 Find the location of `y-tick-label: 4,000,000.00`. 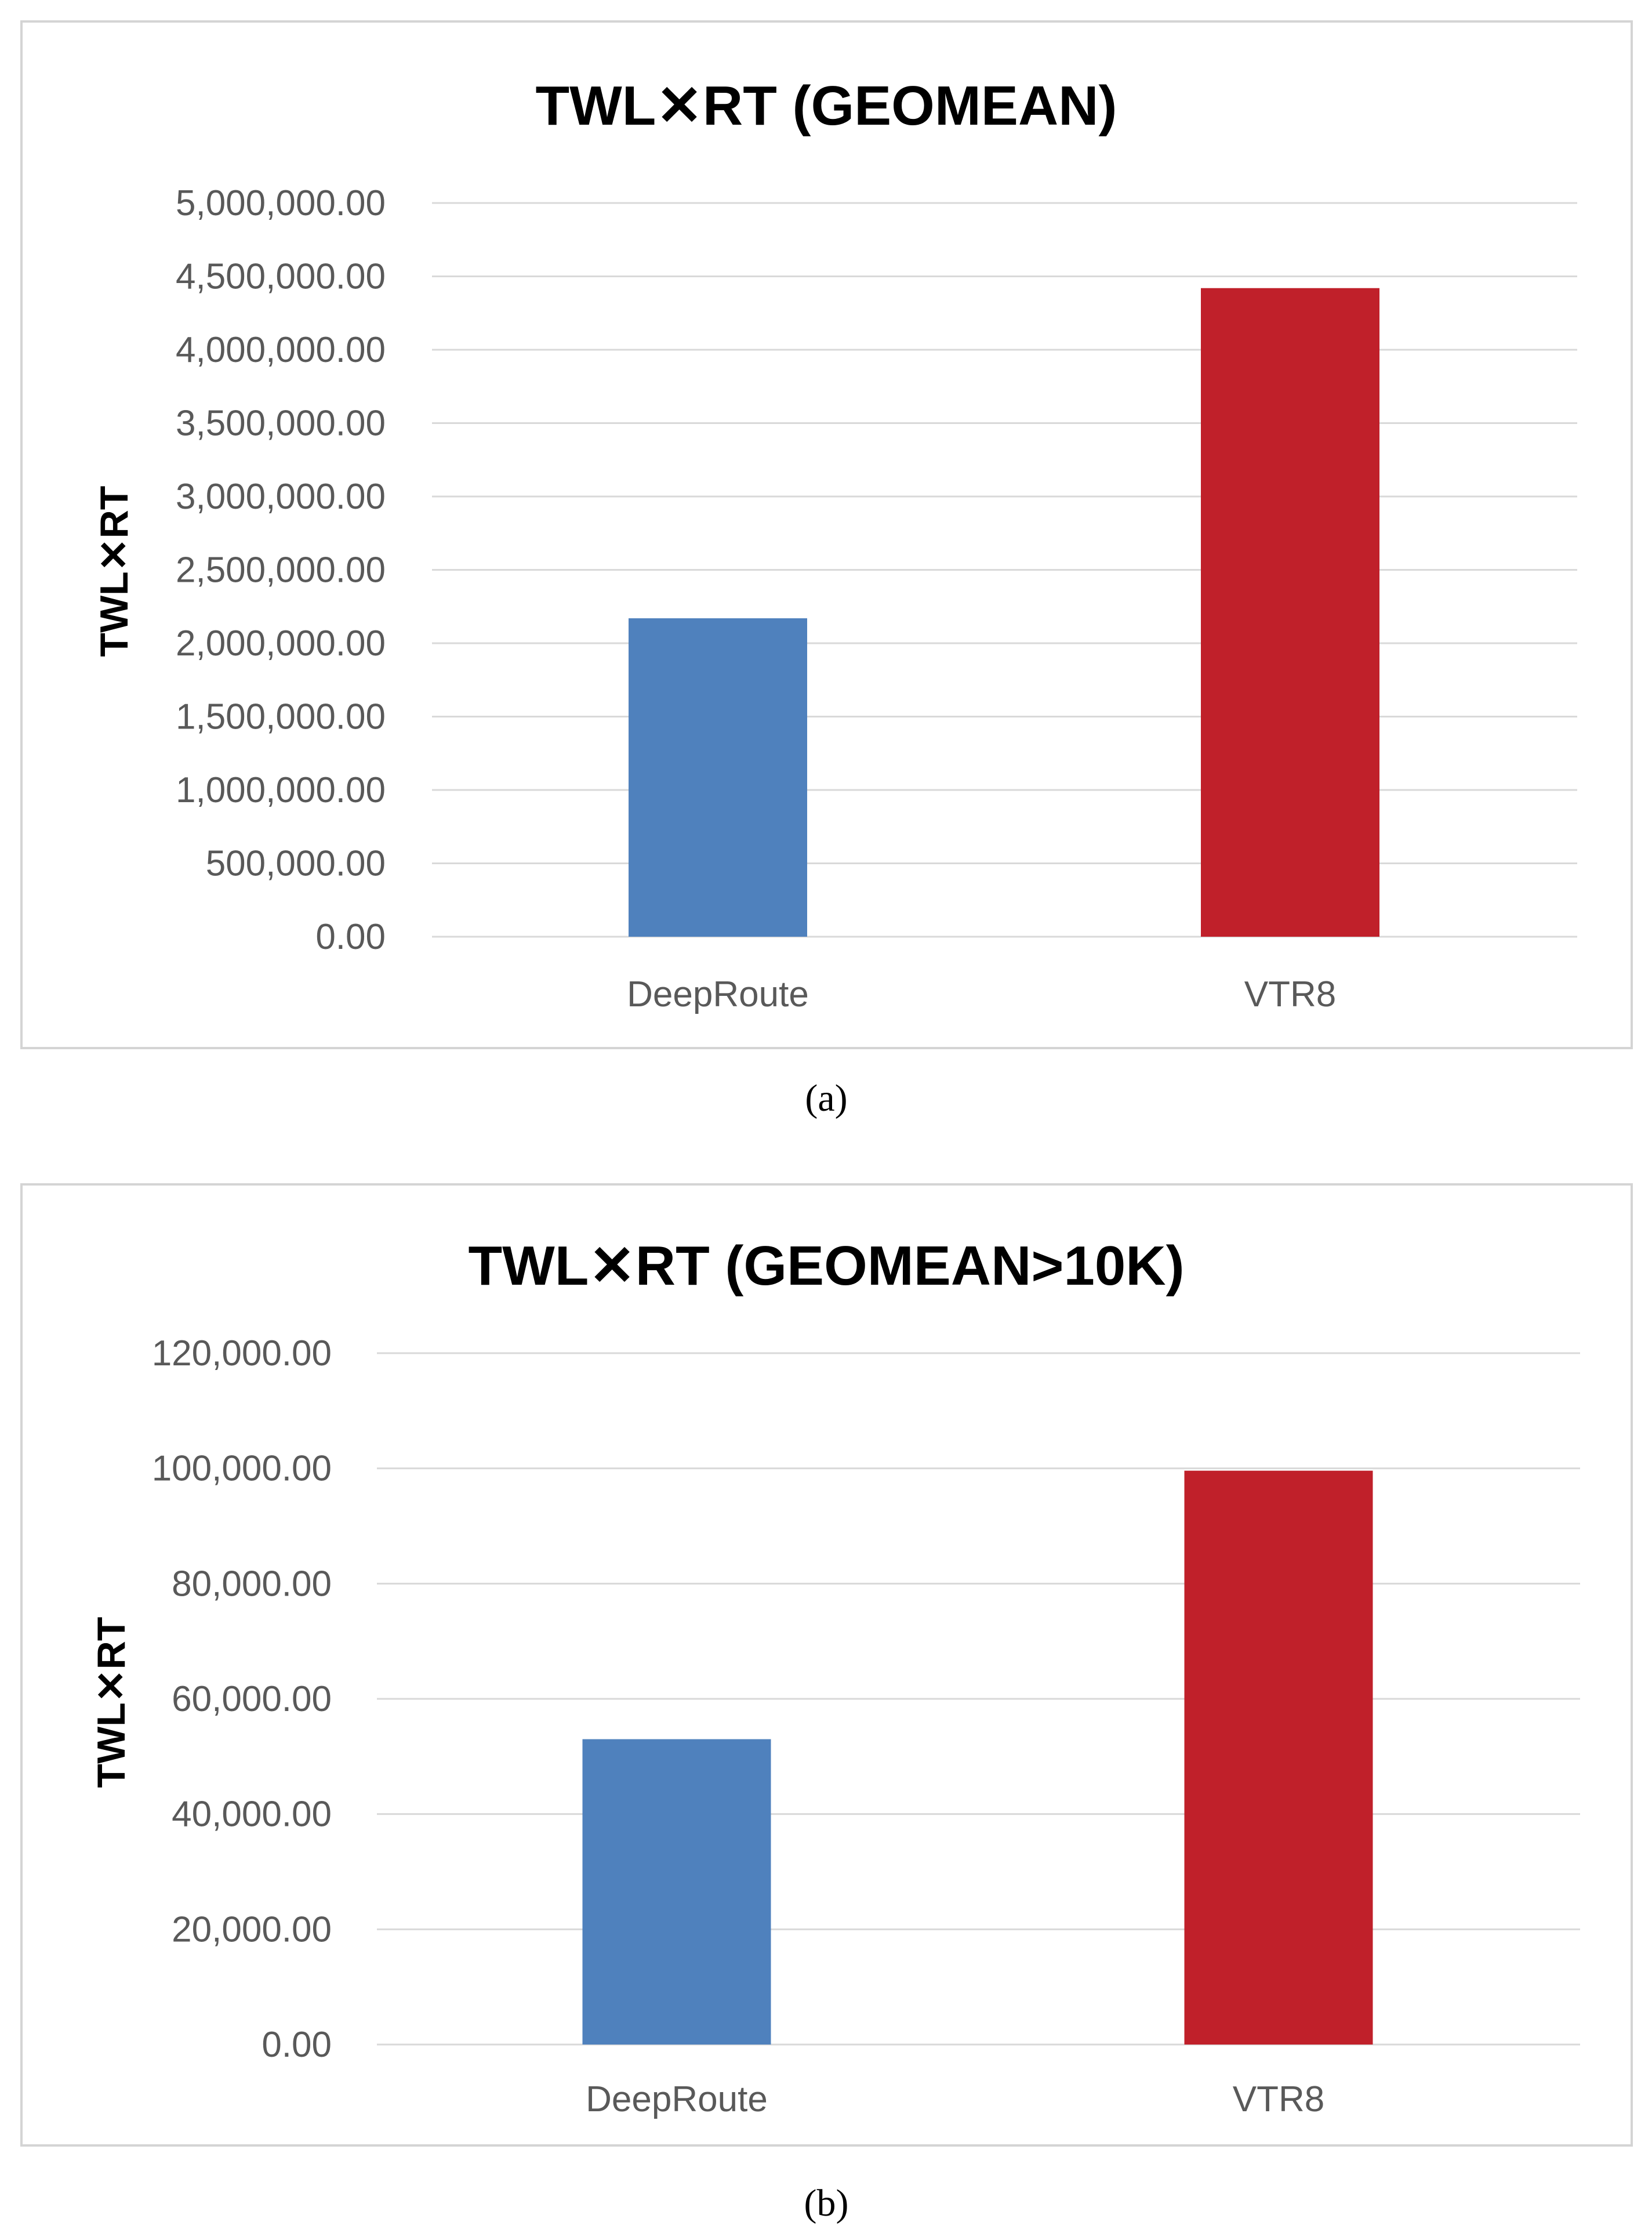

y-tick-label: 4,000,000.00 is located at coordinates (281, 350).